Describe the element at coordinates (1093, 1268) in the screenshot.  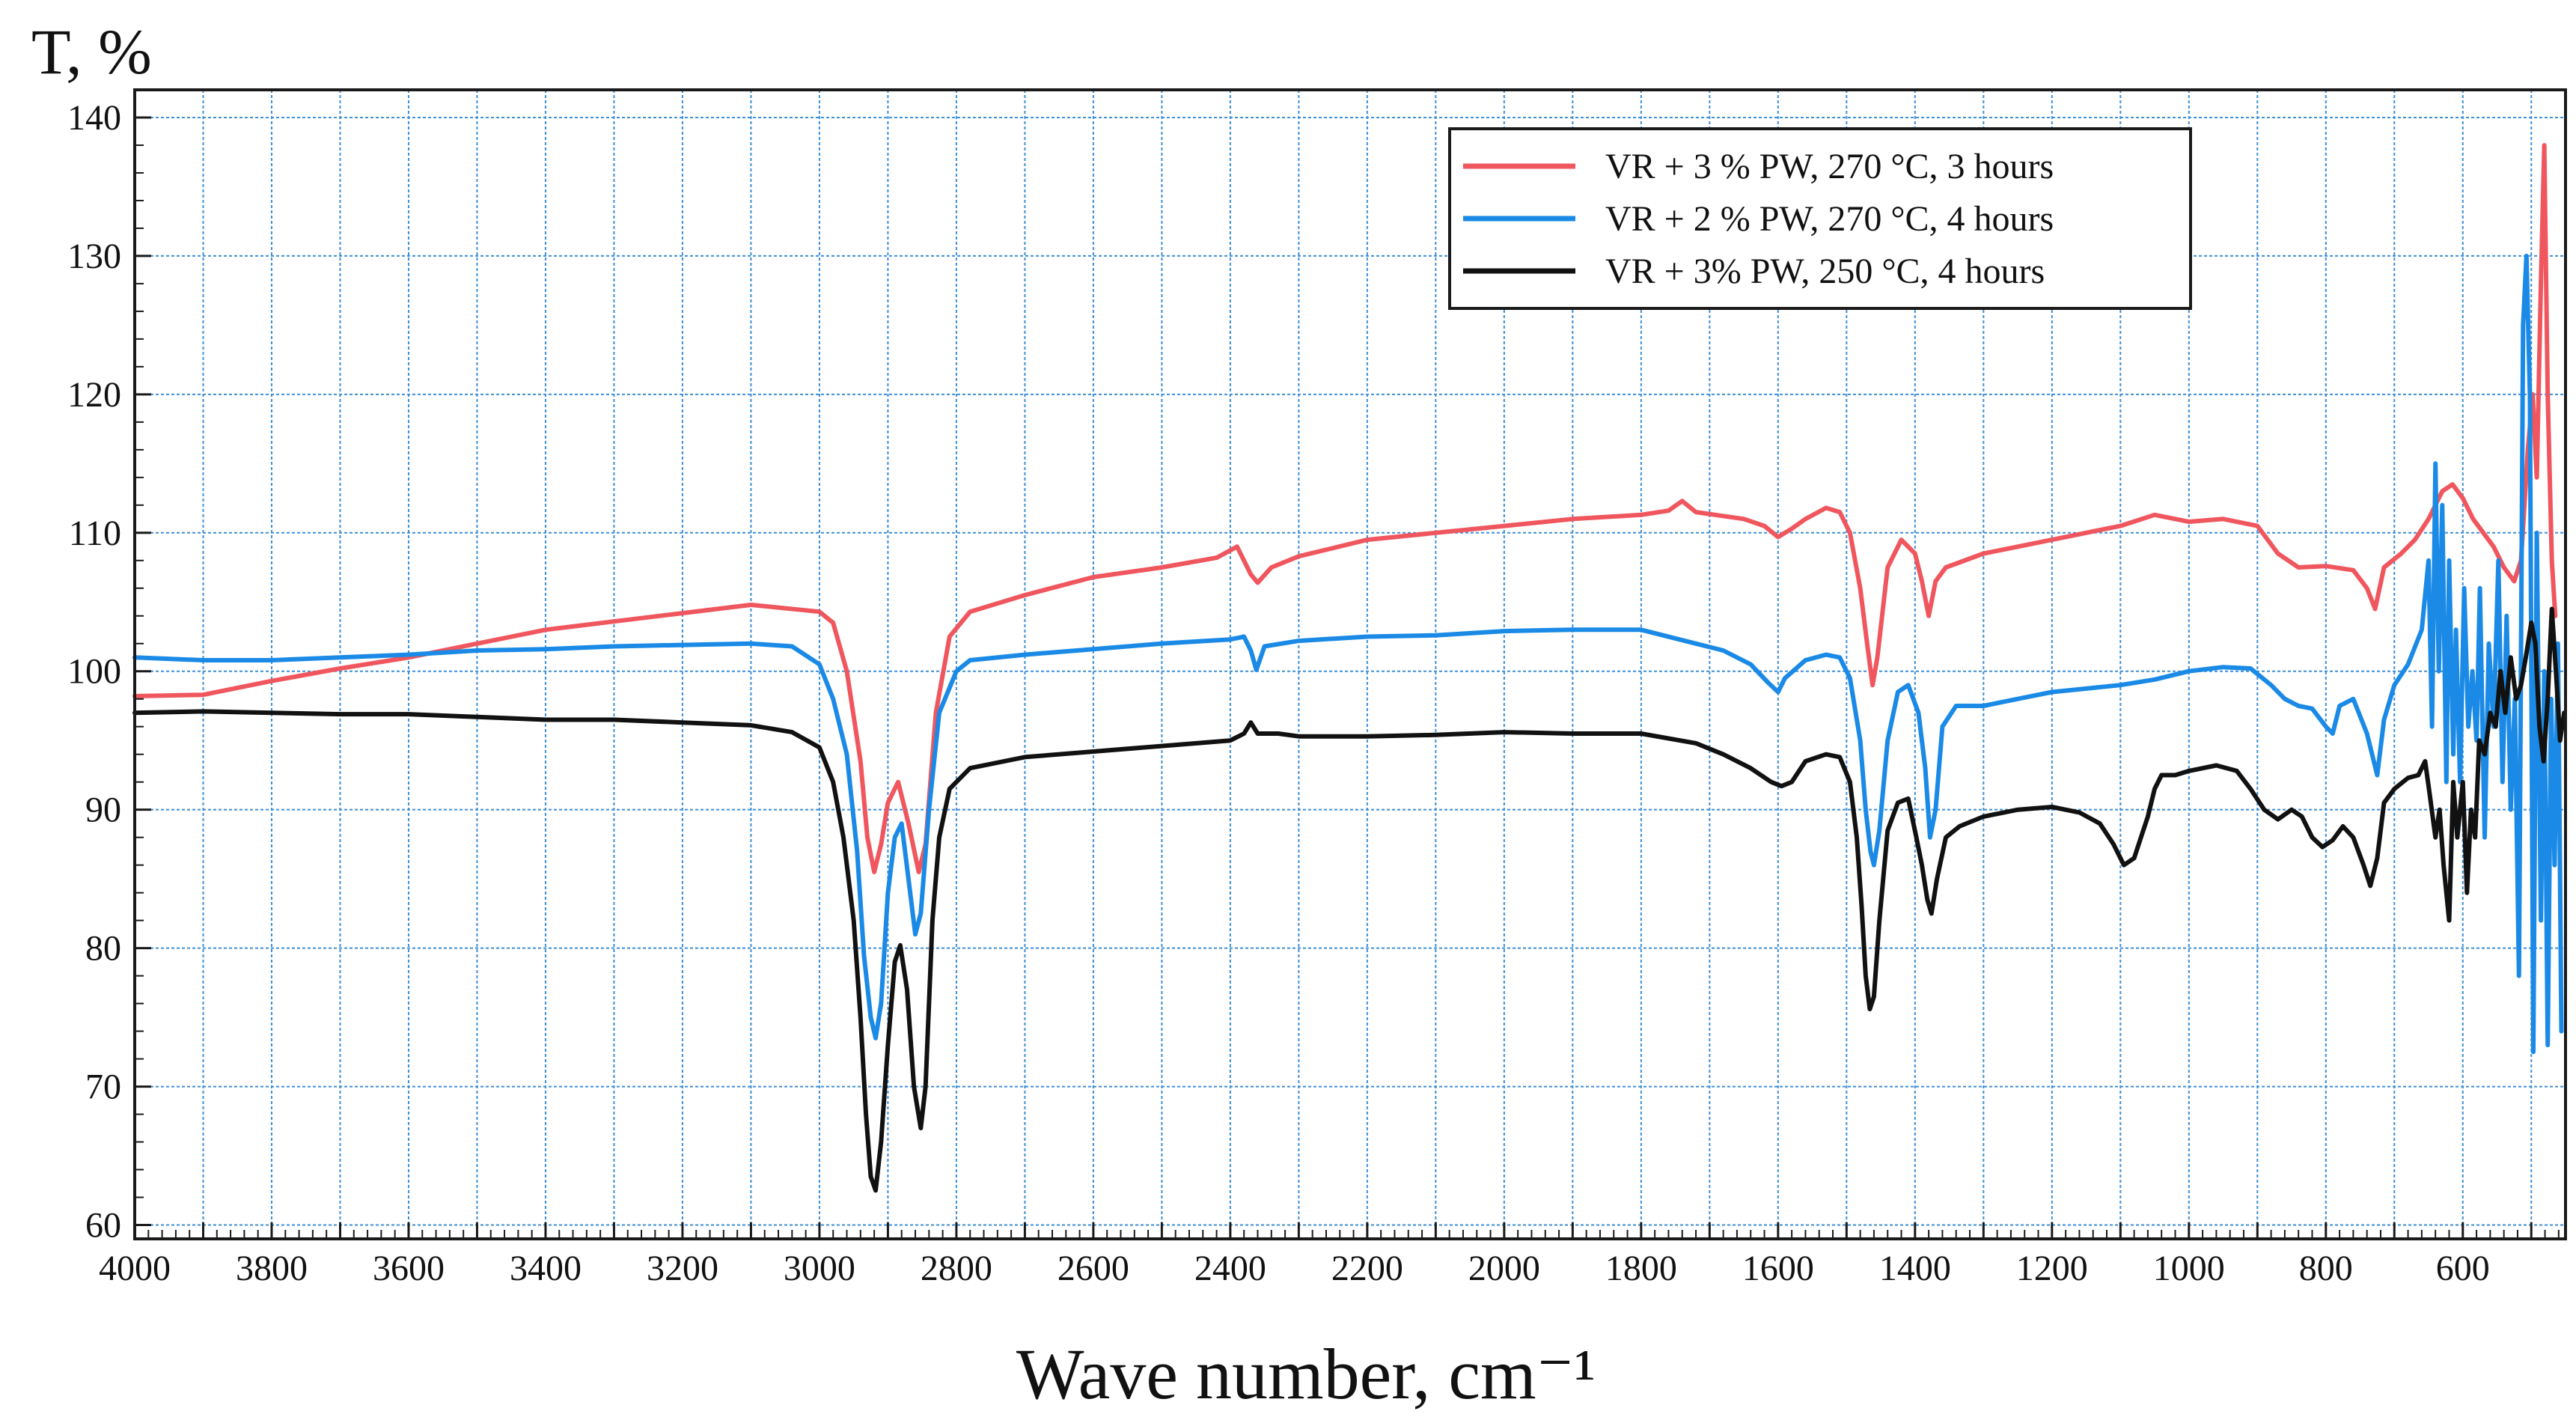
I see `x-tick-label: 2600` at that location.